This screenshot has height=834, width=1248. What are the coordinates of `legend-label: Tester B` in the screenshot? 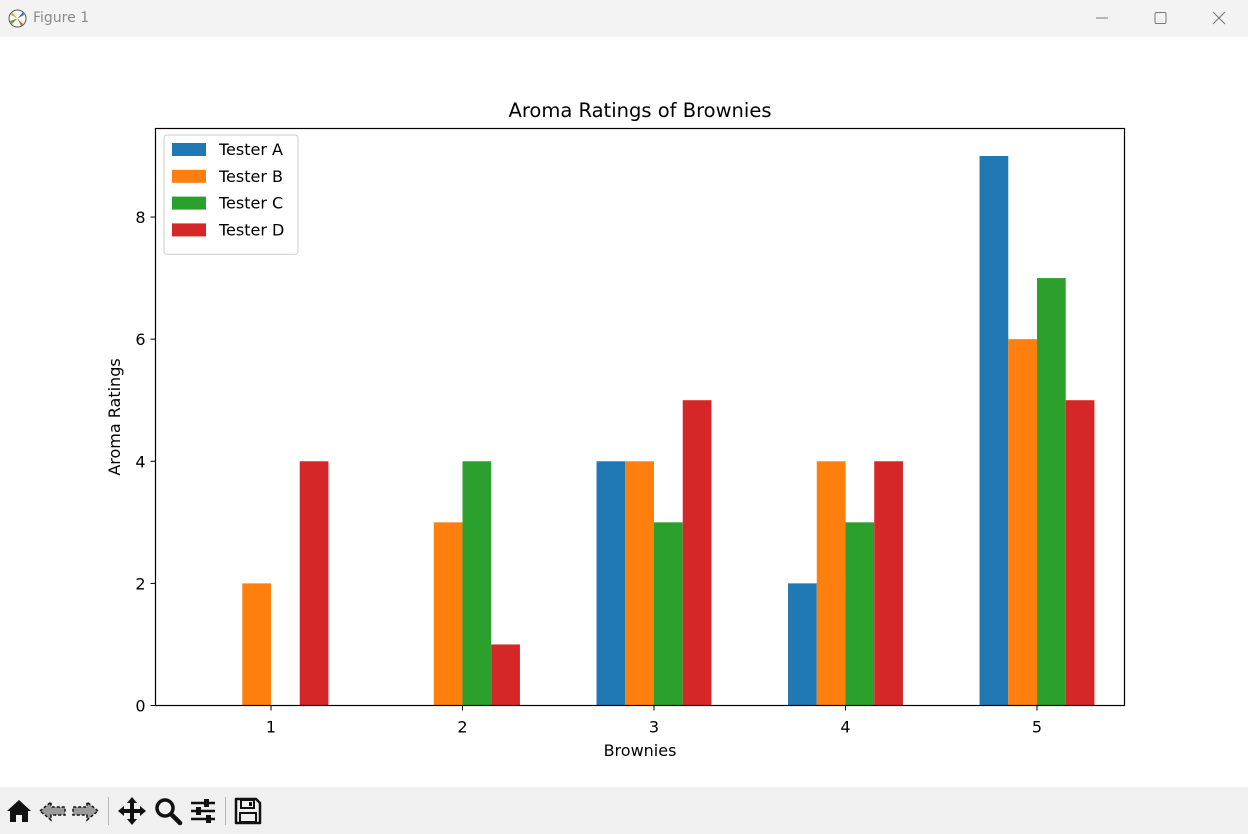 It's located at (250, 176).